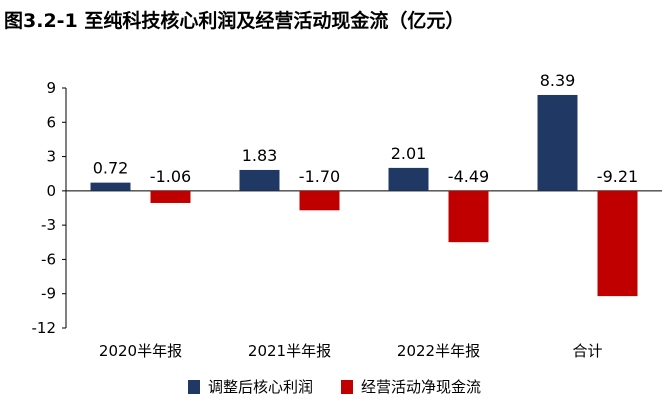 The image size is (669, 401). What do you see at coordinates (48, 225) in the screenshot?
I see `y-tick-label: -3` at bounding box center [48, 225].